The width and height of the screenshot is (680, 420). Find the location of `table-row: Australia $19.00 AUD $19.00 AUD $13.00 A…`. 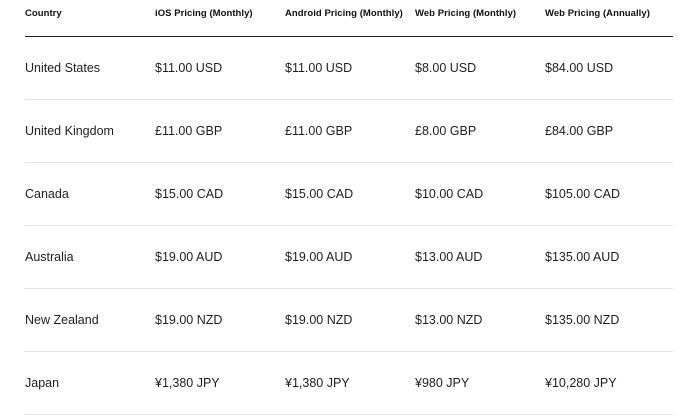

table-row: Australia $19.00 AUD $19.00 AUD $13.00 A… is located at coordinates (349, 257).